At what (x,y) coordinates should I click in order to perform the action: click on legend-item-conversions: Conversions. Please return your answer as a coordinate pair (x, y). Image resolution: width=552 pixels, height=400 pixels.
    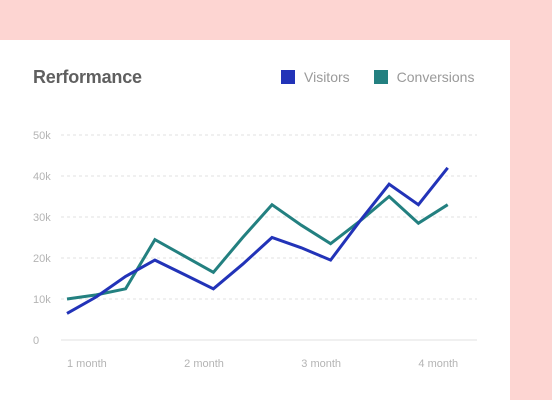
    Looking at the image, I should click on (424, 77).